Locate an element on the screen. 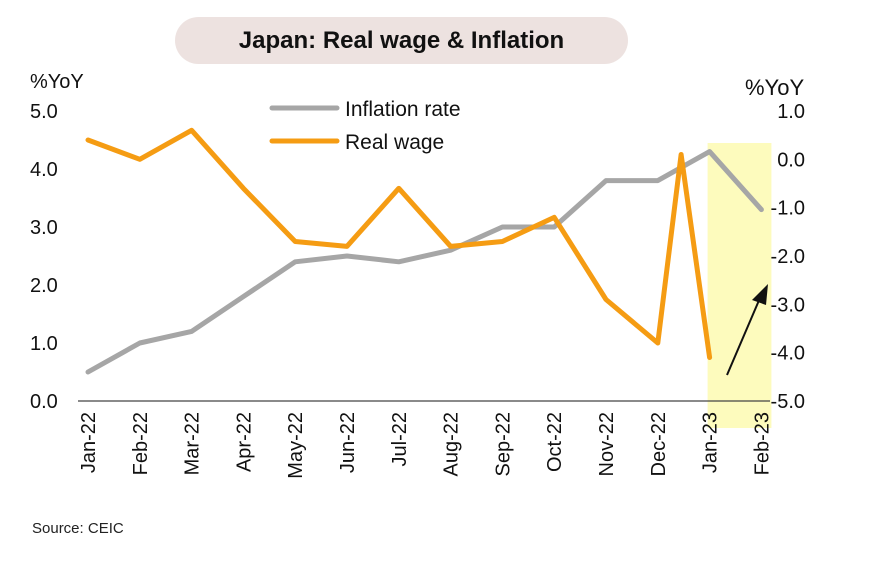 This screenshot has height=577, width=870. right-tick-label: -4.0 is located at coordinates (788, 354).